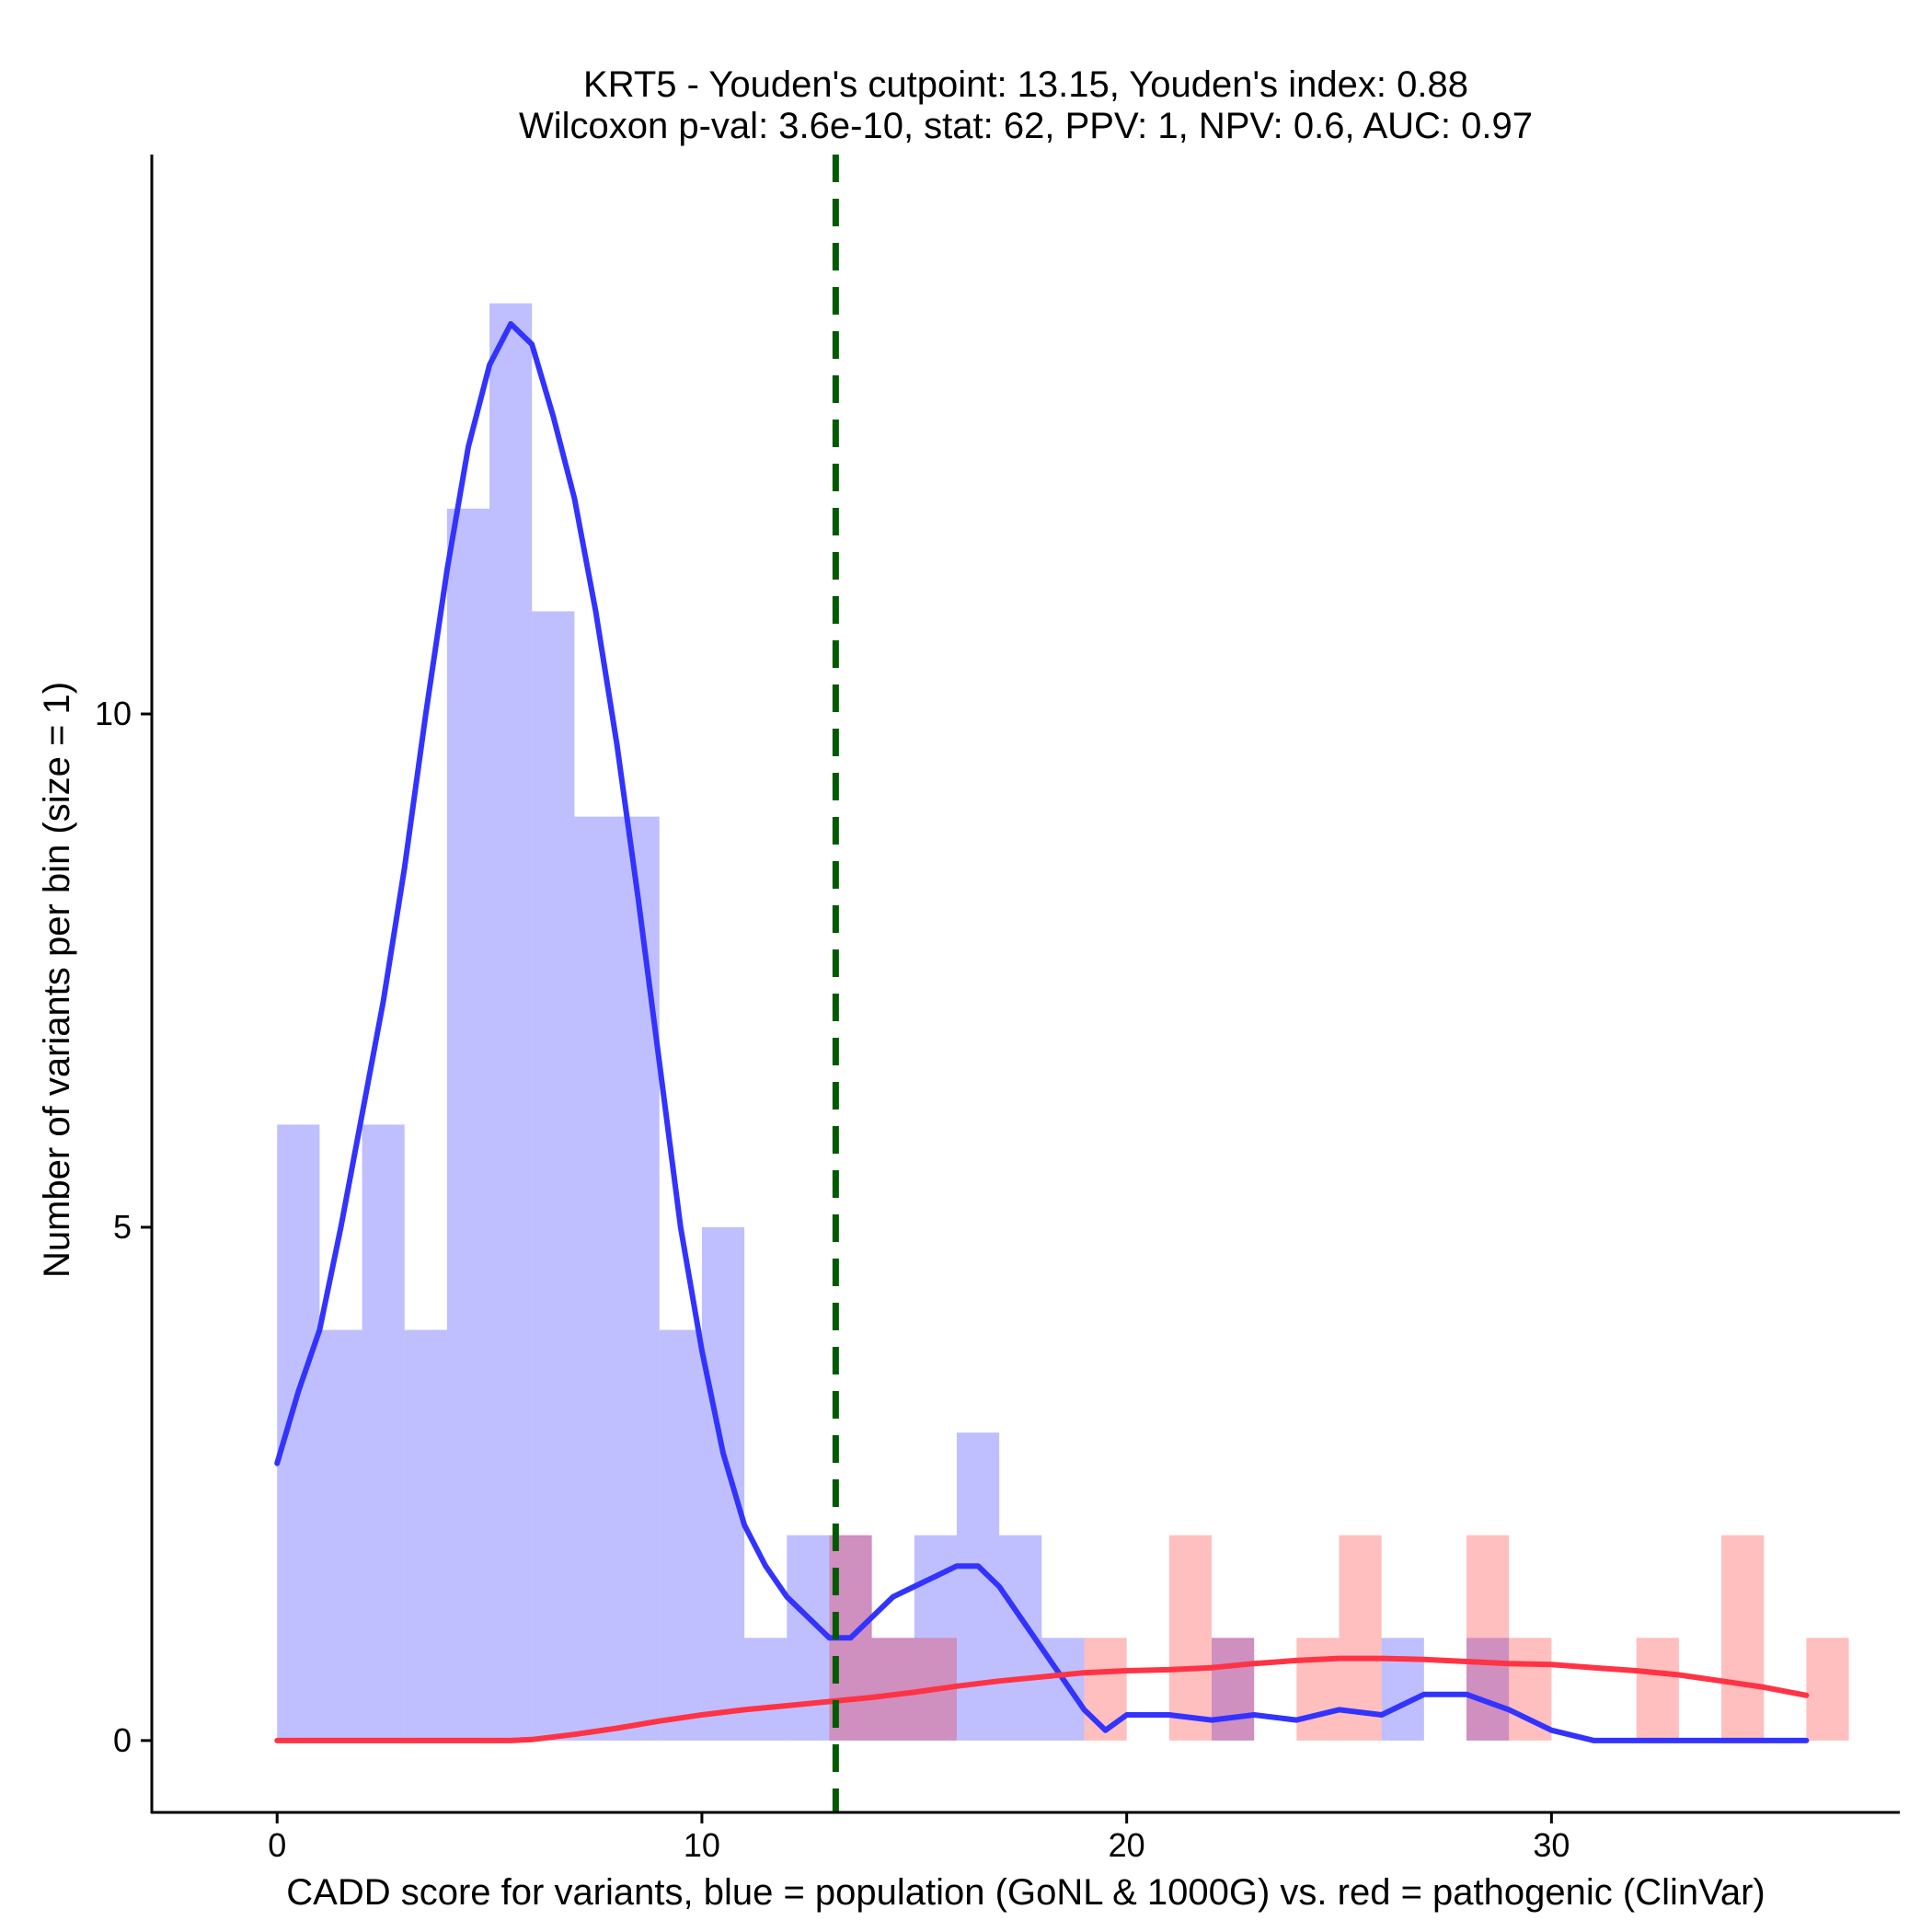 The height and width of the screenshot is (1932, 1932). What do you see at coordinates (1042, 1699) in the screenshot?
I see `pathogenic-density-curve` at bounding box center [1042, 1699].